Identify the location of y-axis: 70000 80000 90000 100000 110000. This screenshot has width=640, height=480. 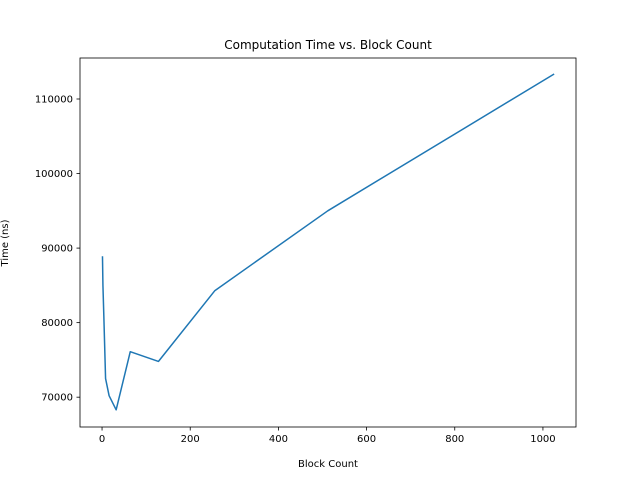
(57, 249).